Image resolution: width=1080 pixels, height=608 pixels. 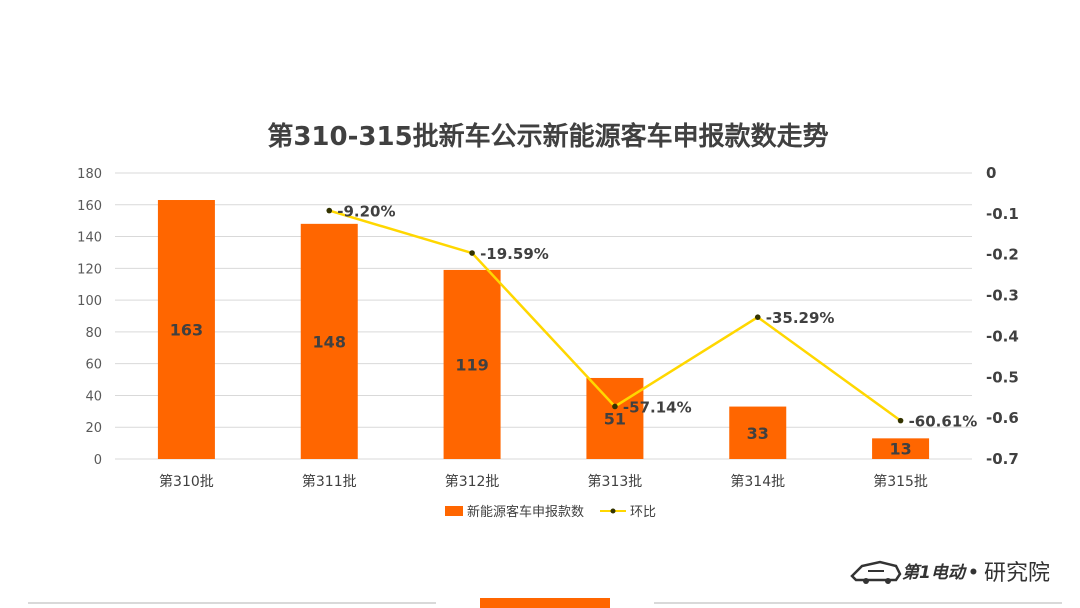 I want to click on category-label: 第315批, so click(x=900, y=481).